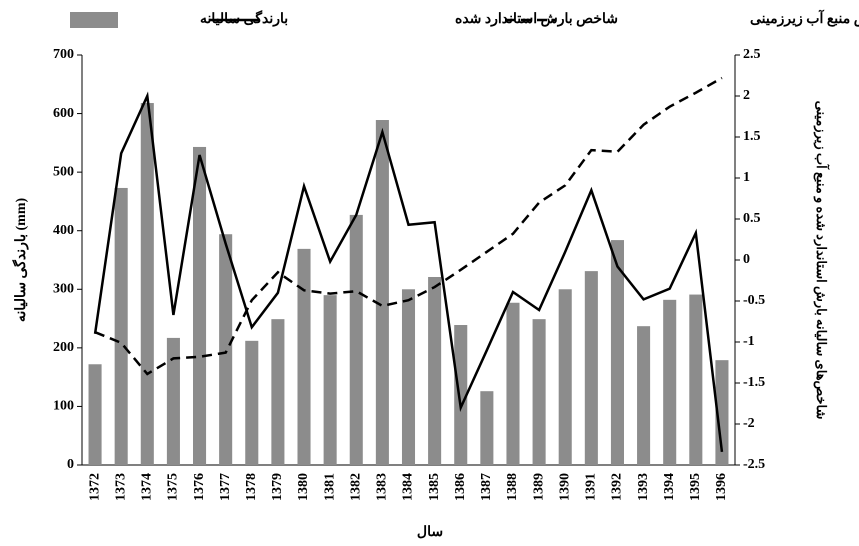  What do you see at coordinates (749, 341) in the screenshot?
I see `y2-tick-label: -1` at bounding box center [749, 341].